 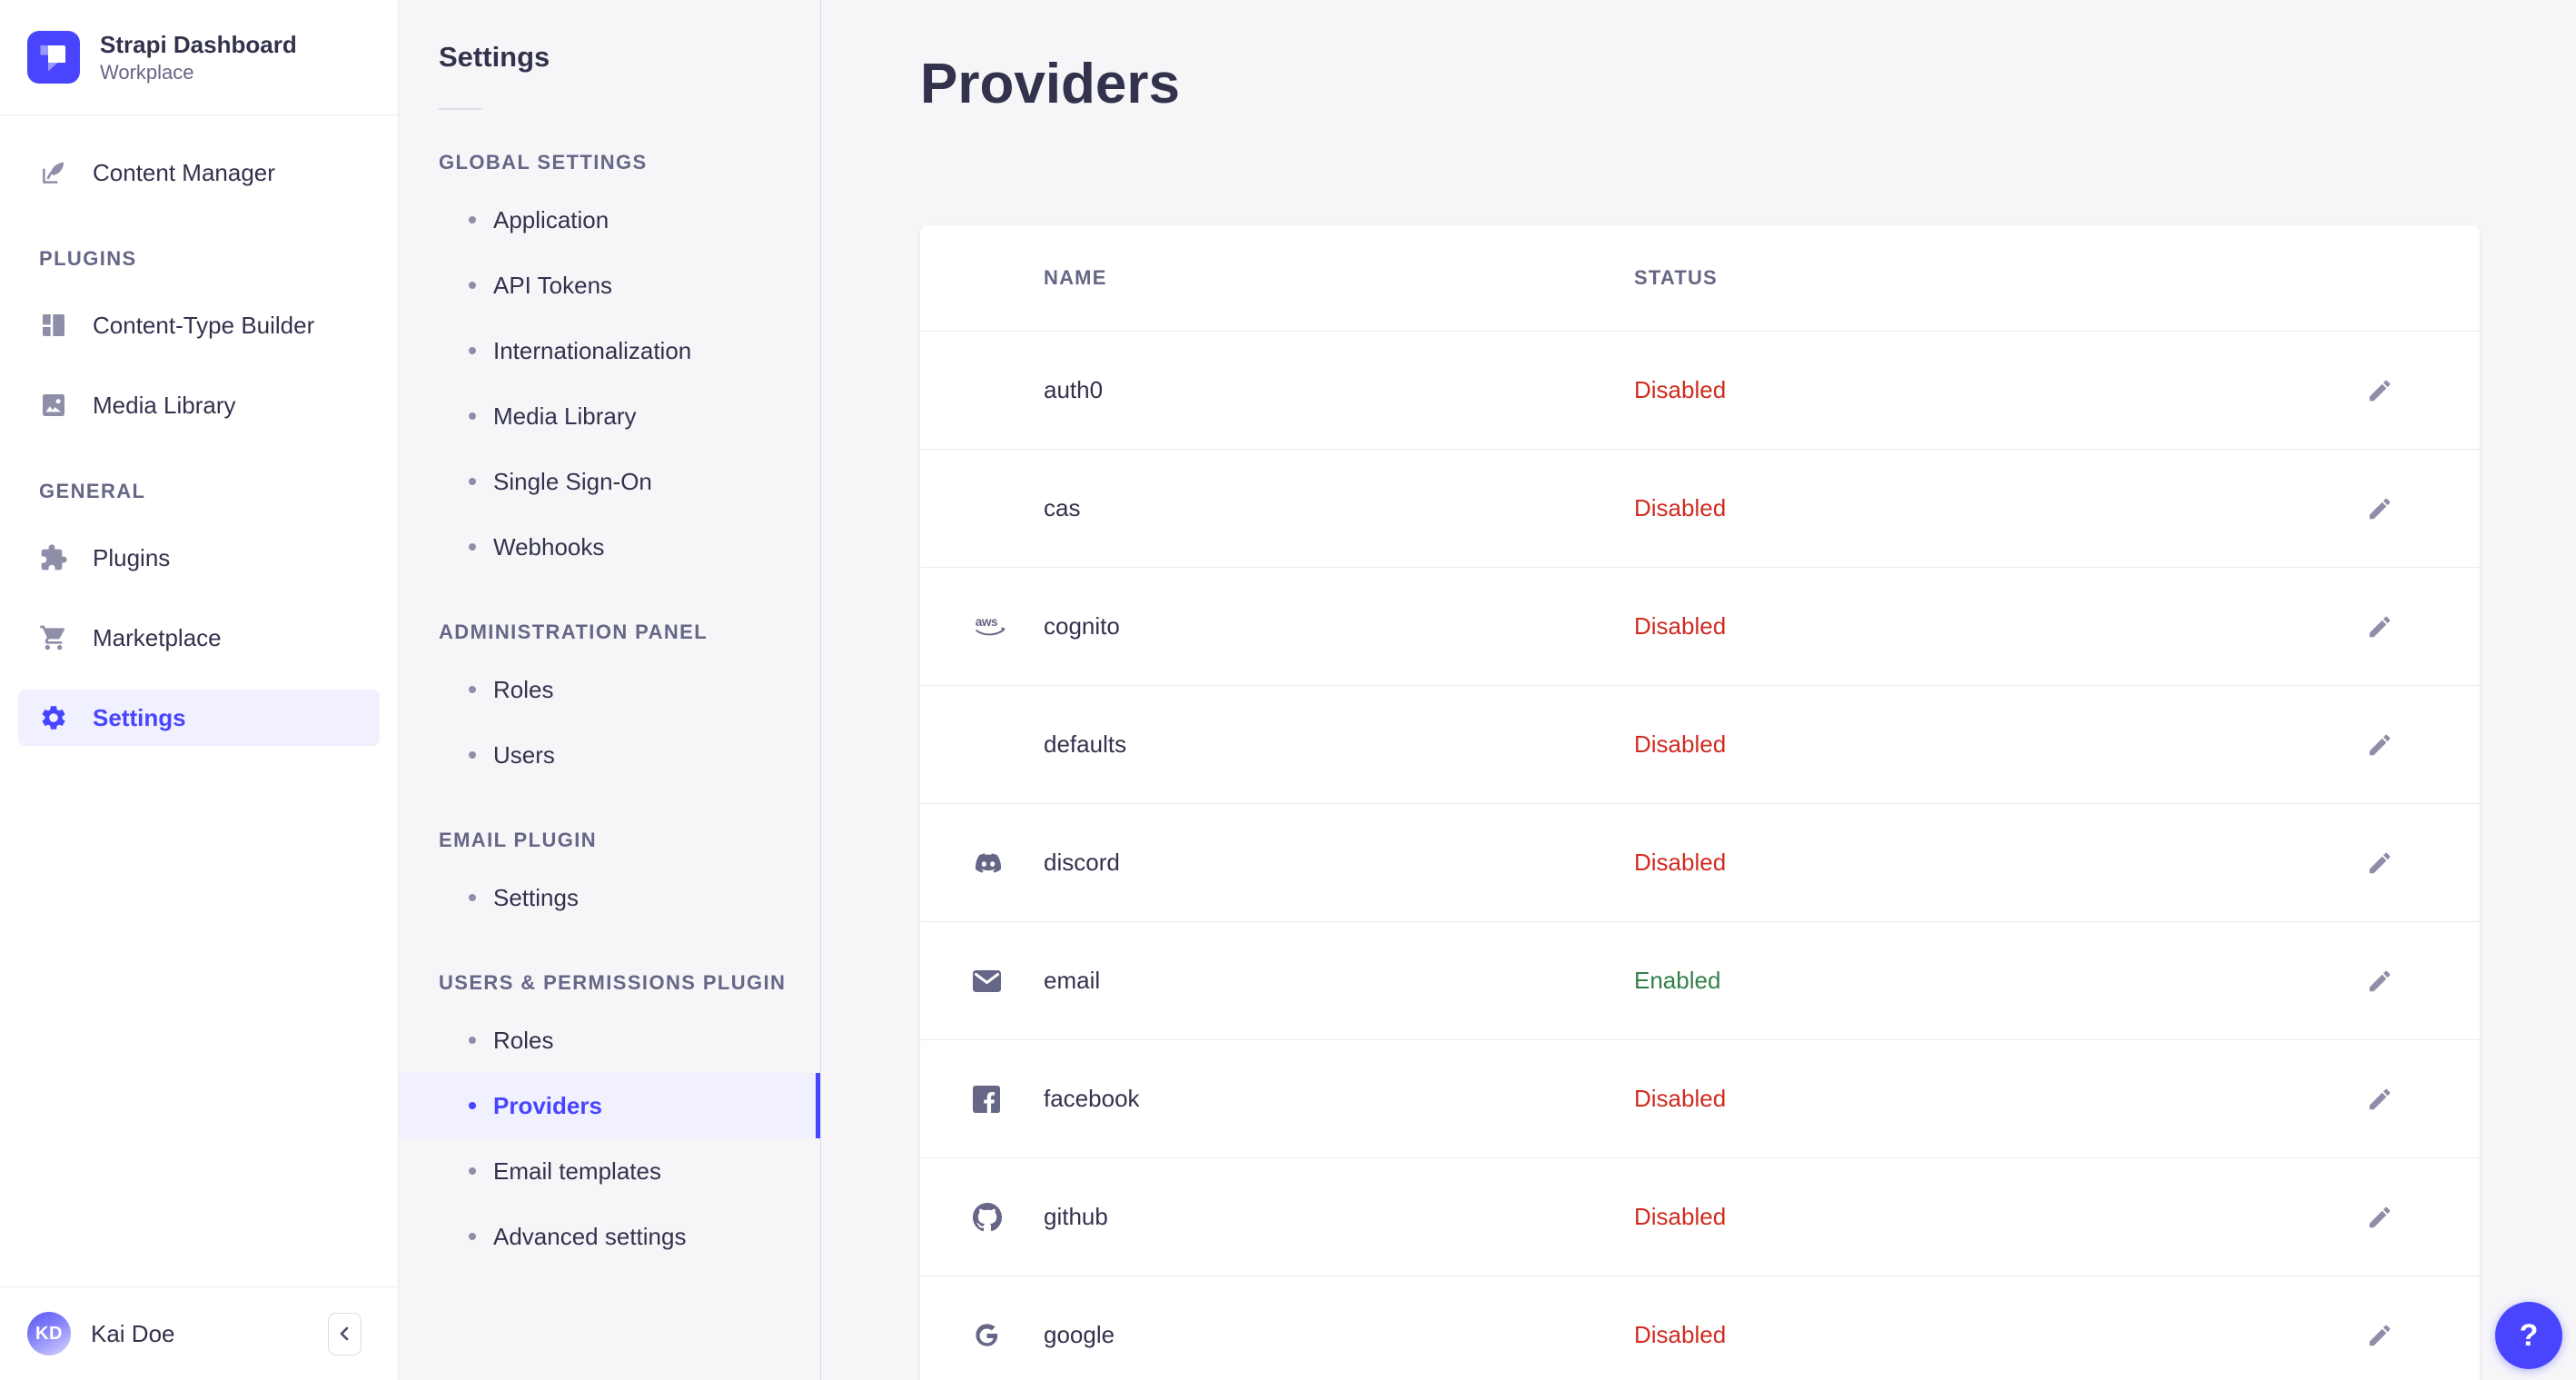 What do you see at coordinates (1700, 508) in the screenshot?
I see `table-row-cas: cas Disabled` at bounding box center [1700, 508].